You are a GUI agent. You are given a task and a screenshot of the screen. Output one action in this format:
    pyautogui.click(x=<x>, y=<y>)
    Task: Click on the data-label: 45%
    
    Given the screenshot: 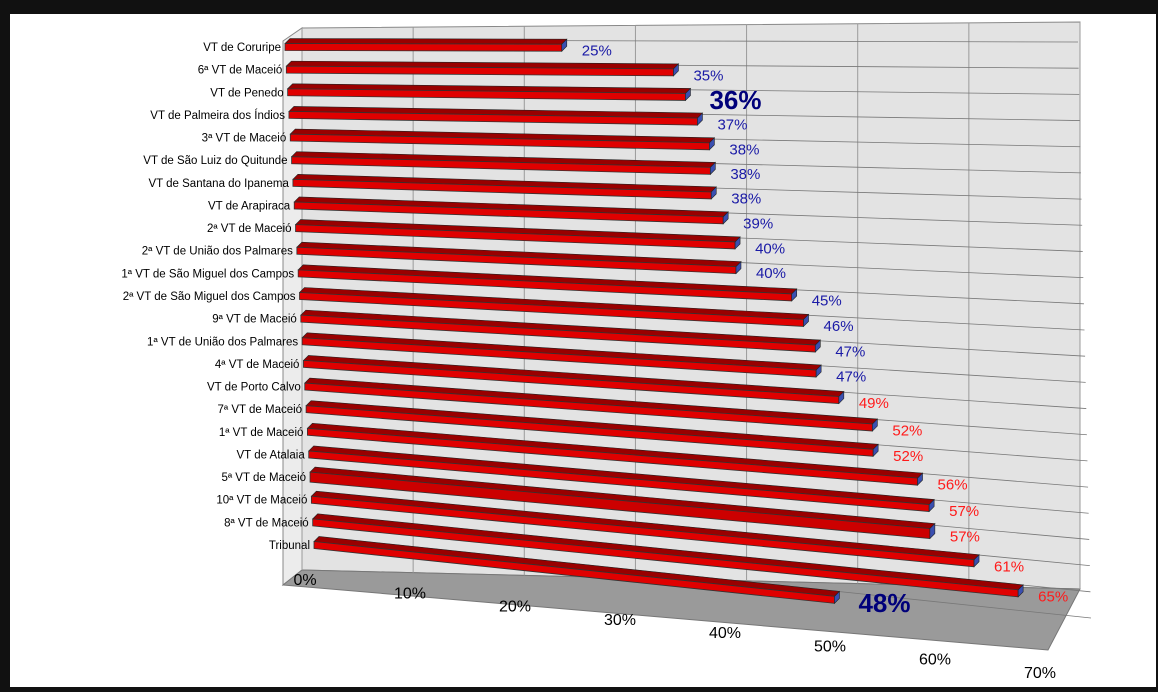 What is the action you would take?
    pyautogui.click(x=827, y=300)
    